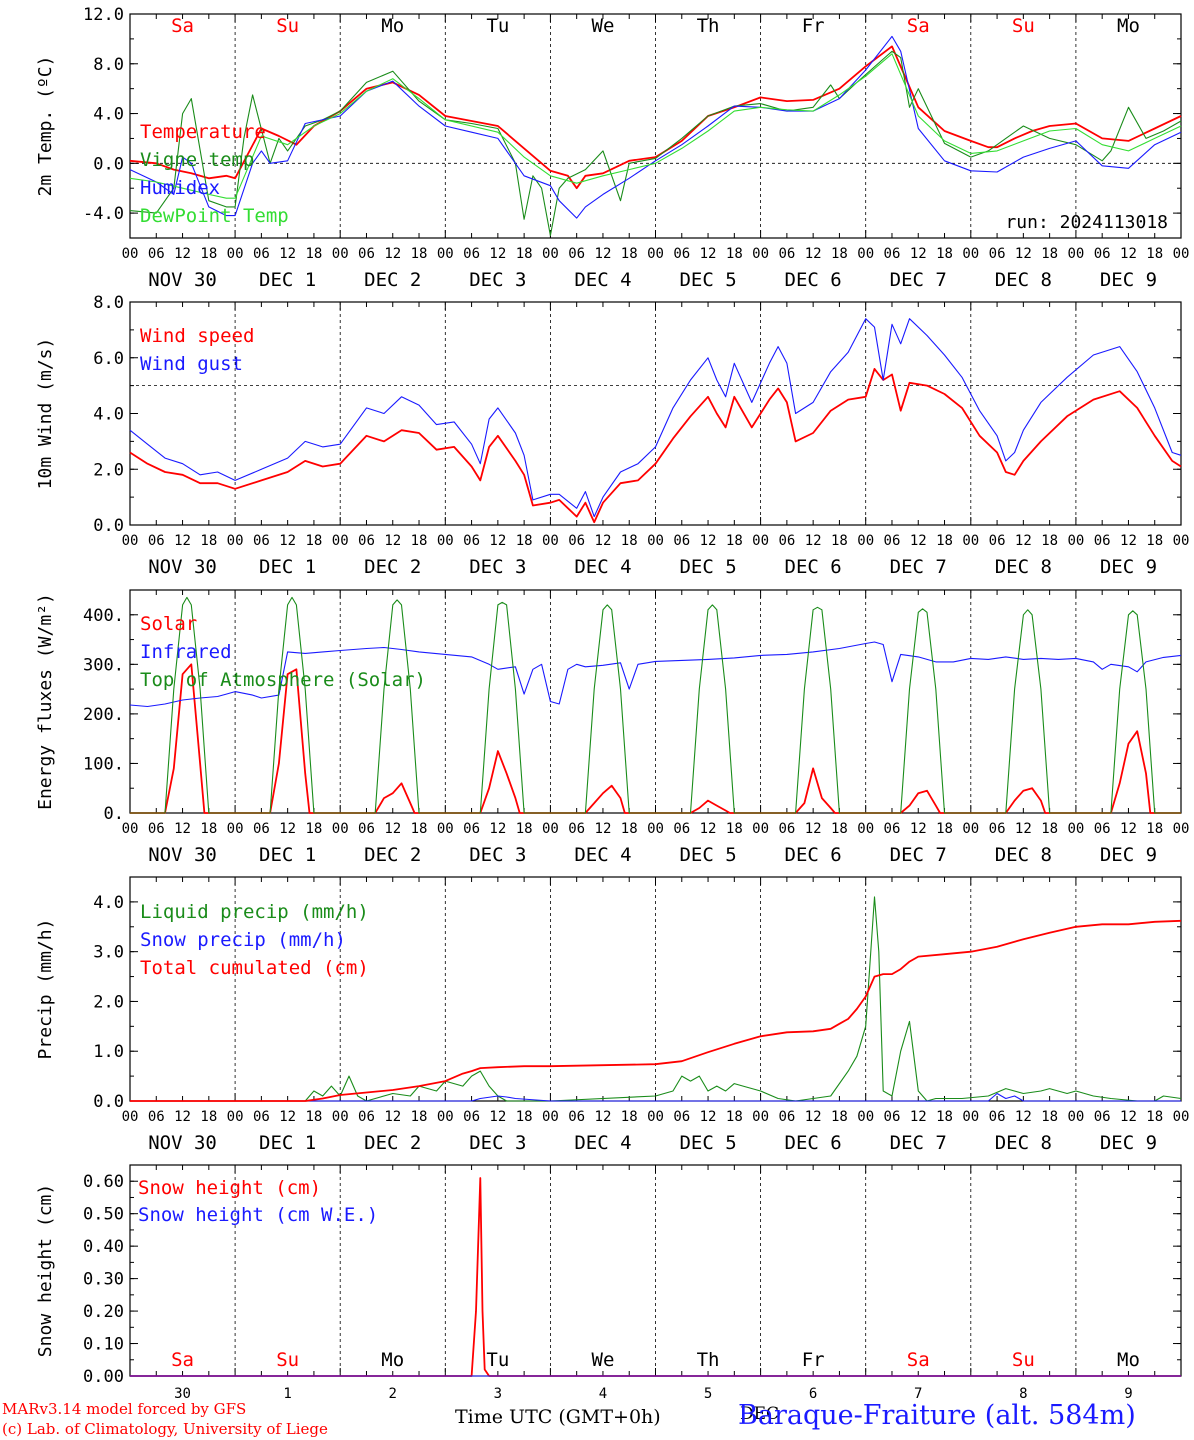  Describe the element at coordinates (603, 1360) in the screenshot. I see `weekday-label: We` at that location.